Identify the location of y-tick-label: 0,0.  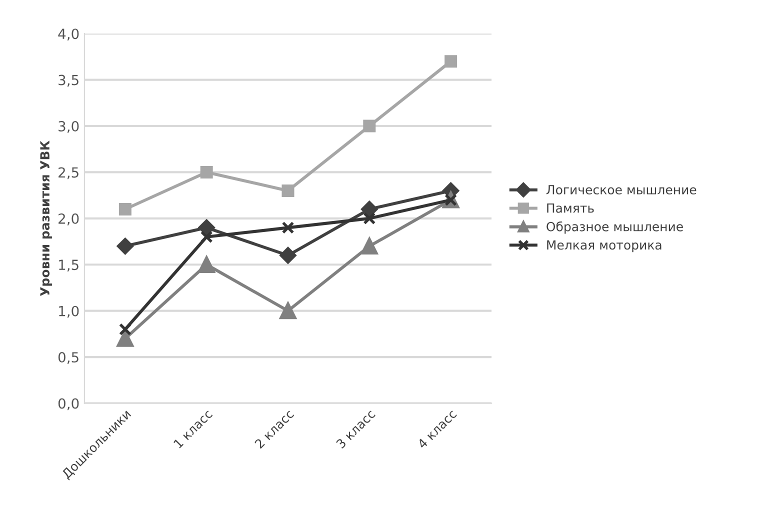
(68, 404).